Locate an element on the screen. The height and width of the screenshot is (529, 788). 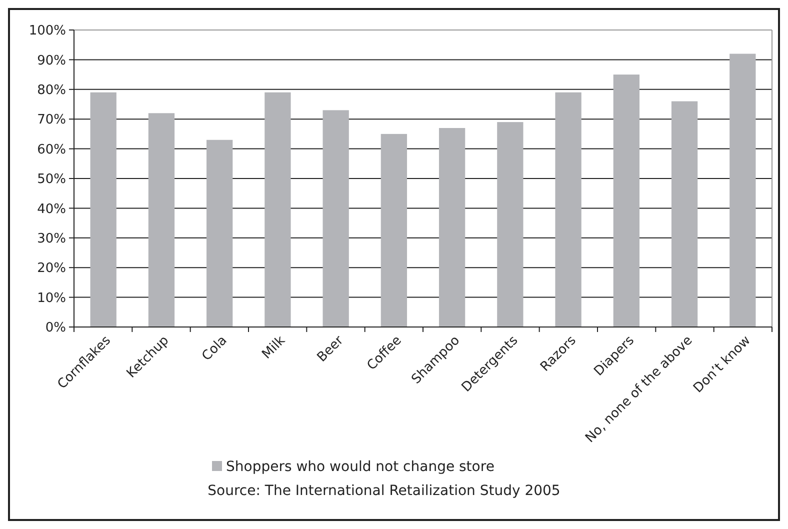
y-tick-label: 10% is located at coordinates (51, 298).